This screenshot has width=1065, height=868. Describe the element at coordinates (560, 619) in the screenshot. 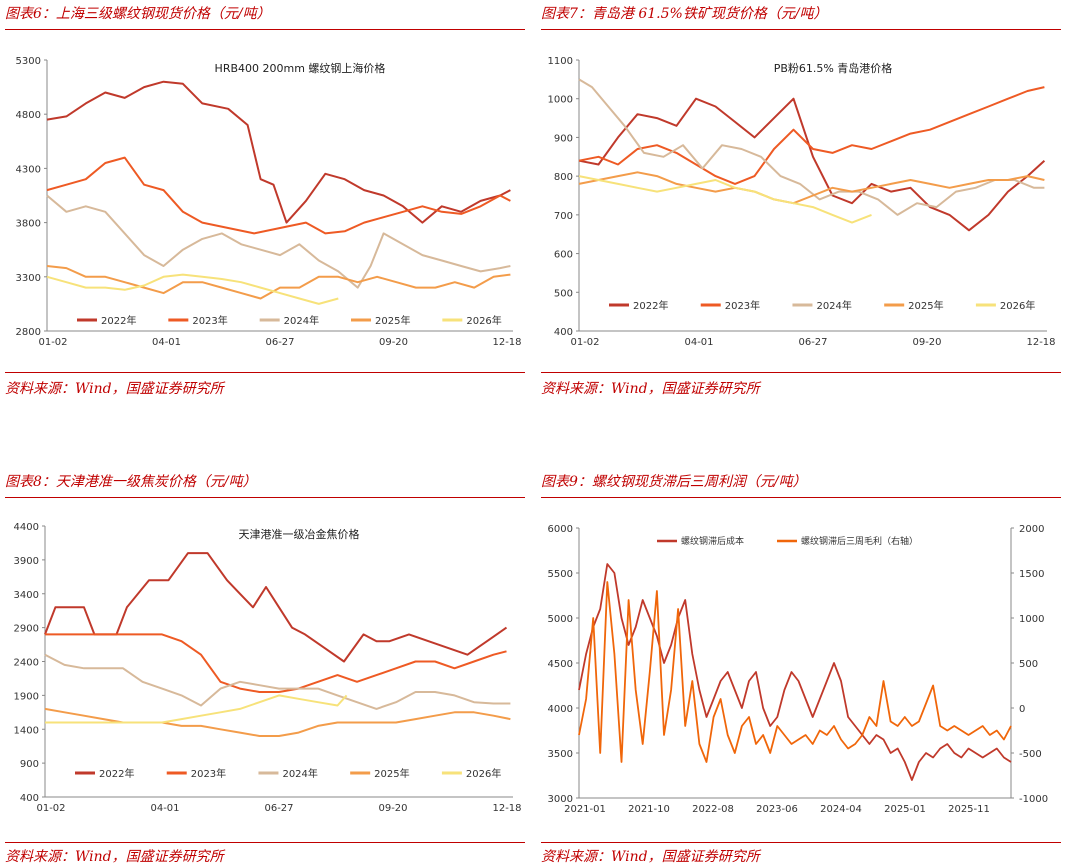

I see `y-tick-label-left: 5000` at that location.